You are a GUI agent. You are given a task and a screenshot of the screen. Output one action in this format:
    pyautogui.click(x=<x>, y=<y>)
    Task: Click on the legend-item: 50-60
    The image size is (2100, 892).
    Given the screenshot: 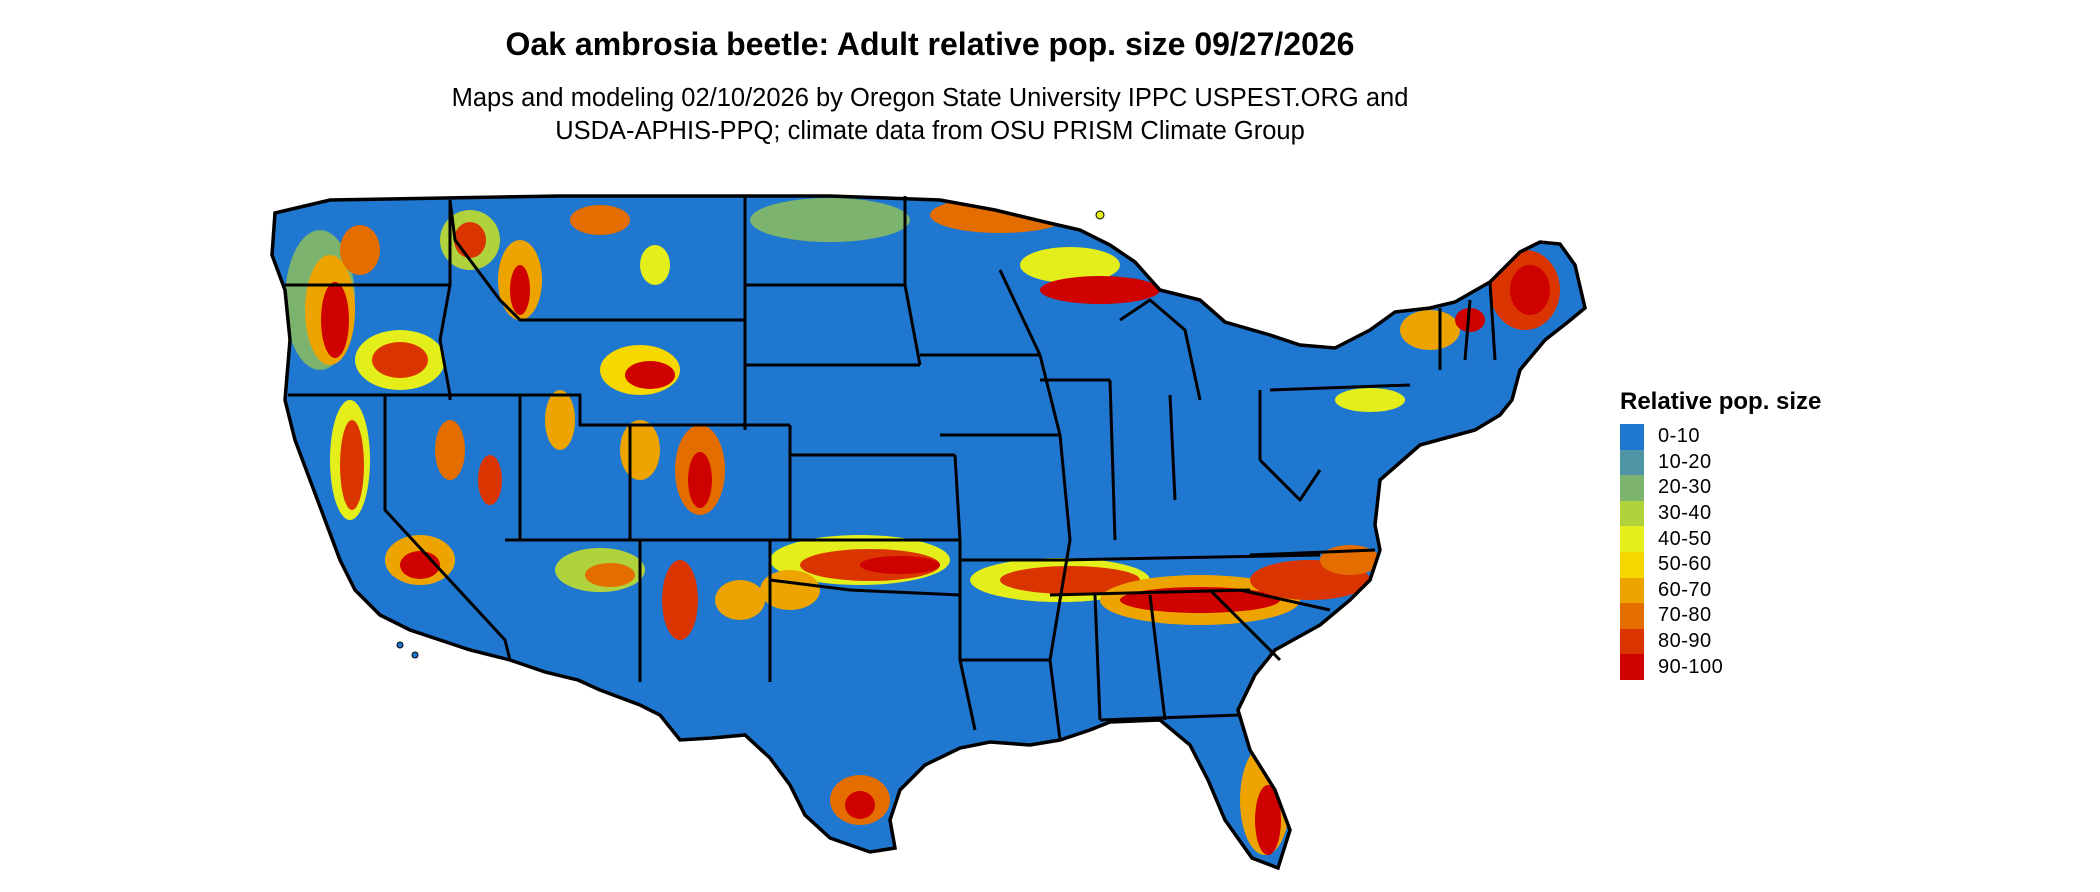 What is the action you would take?
    pyautogui.click(x=1720, y=564)
    